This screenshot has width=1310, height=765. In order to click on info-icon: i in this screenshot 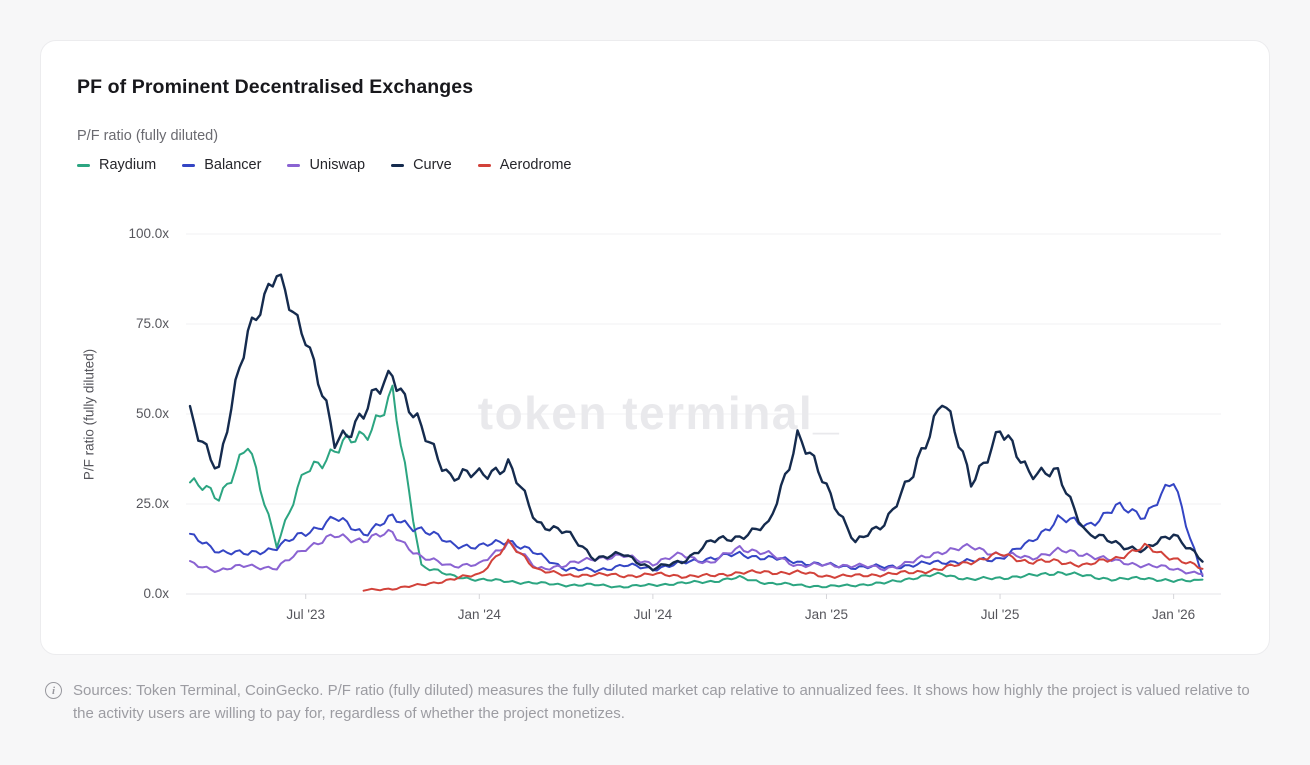, I will do `click(53, 690)`.